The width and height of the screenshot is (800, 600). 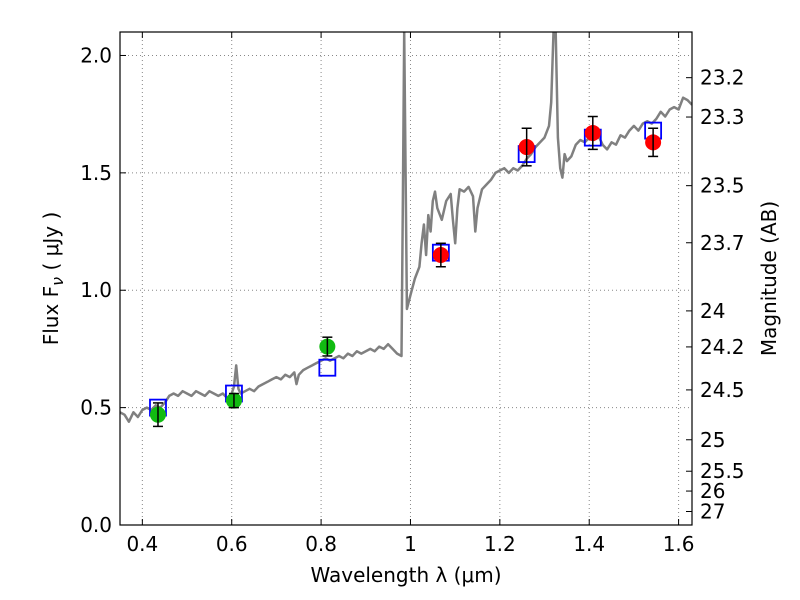 What do you see at coordinates (500, 544) in the screenshot?
I see `x-tick-label: 1.2` at bounding box center [500, 544].